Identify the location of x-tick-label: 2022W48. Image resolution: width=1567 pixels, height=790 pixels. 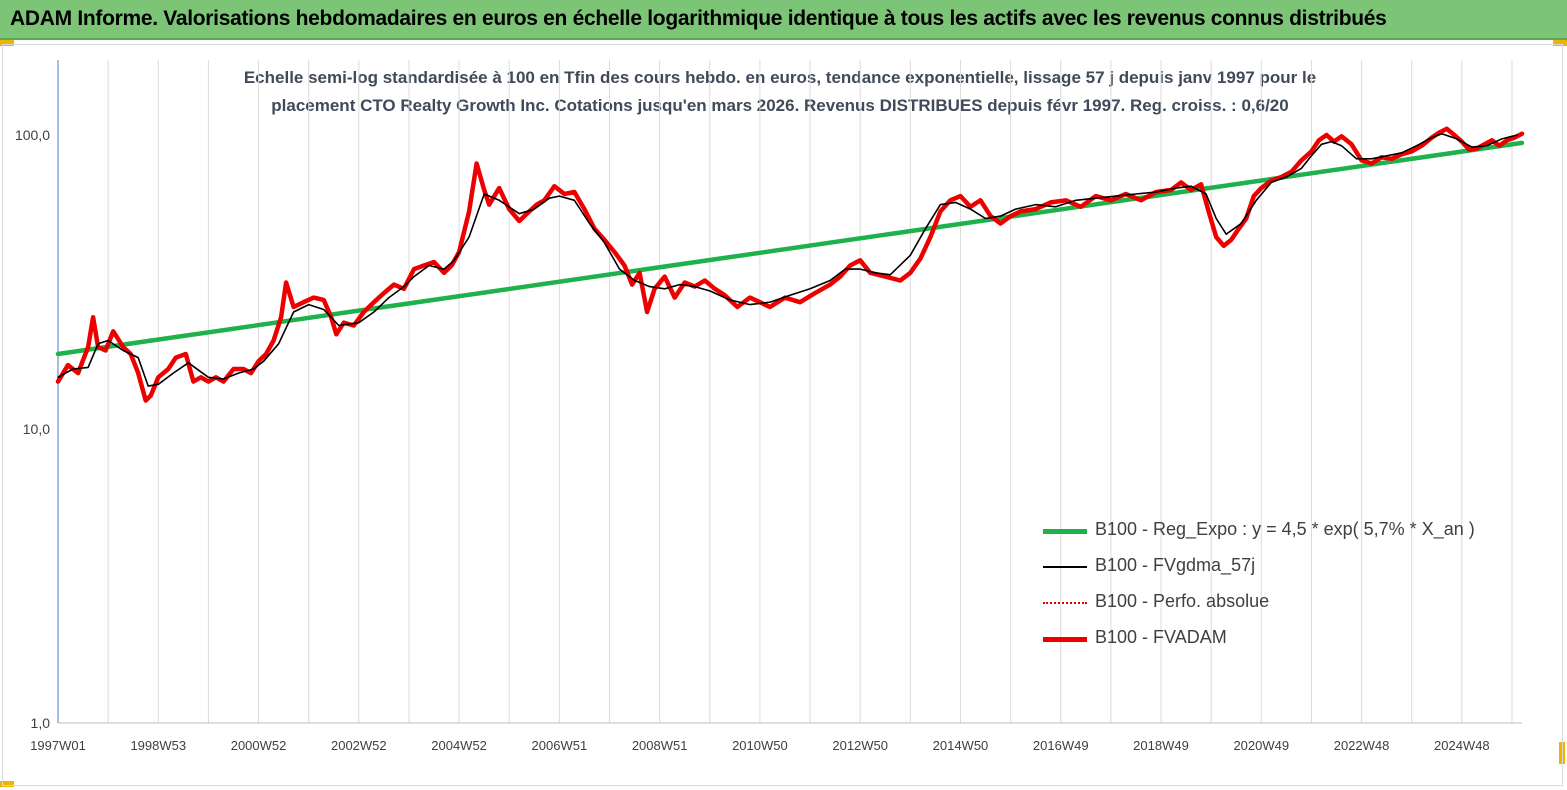
(1362, 745).